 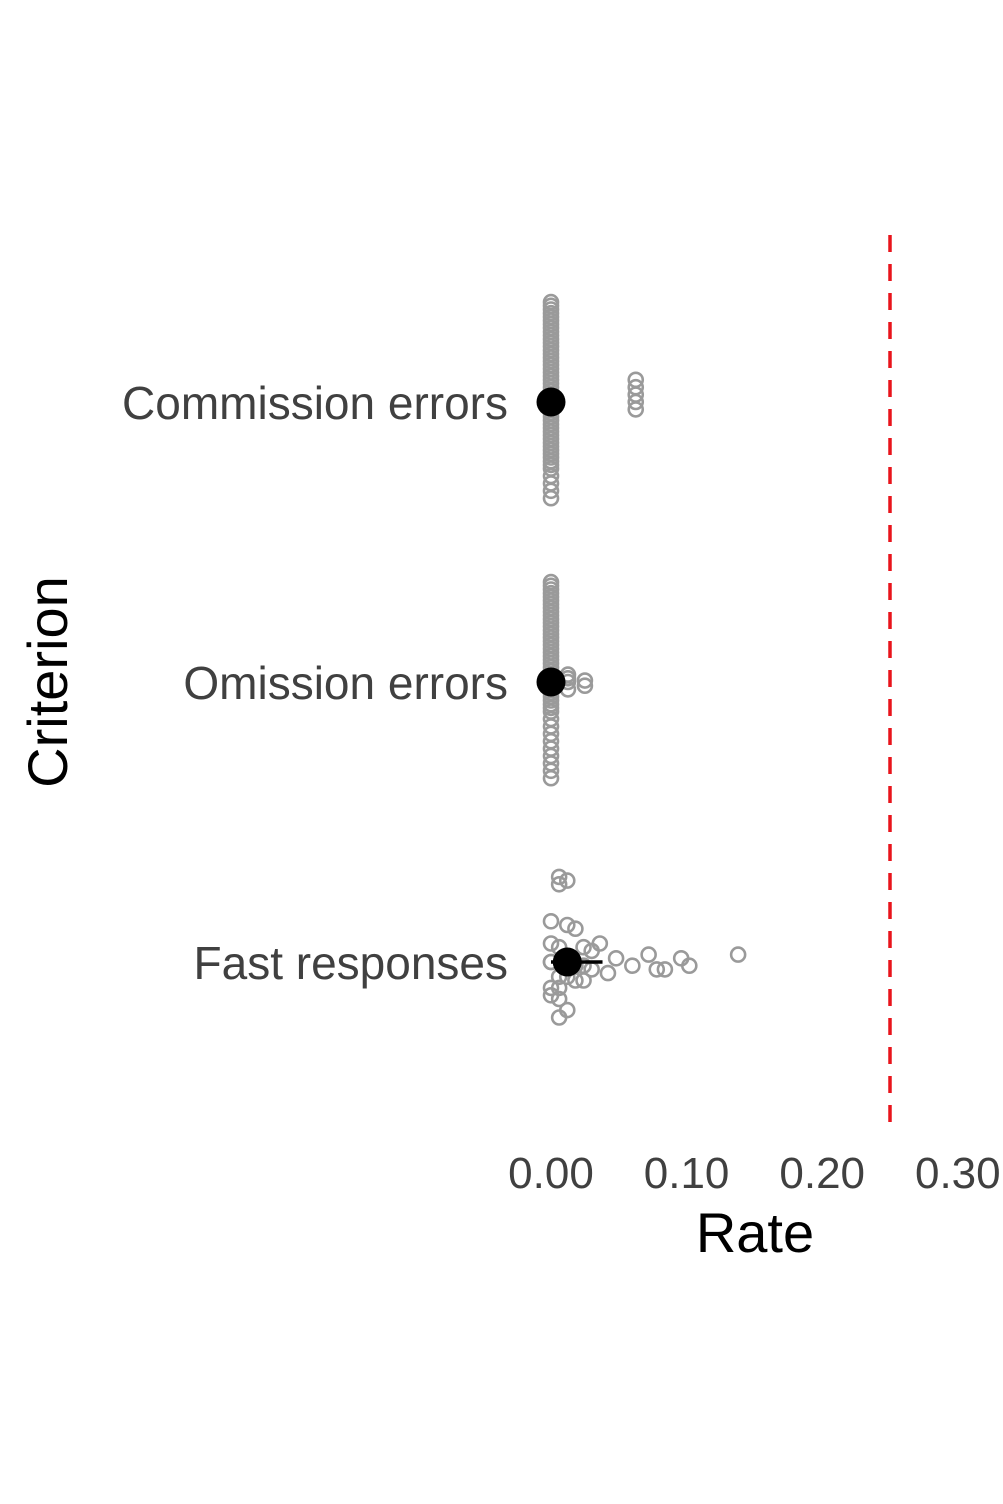 I want to click on category-label: Omission errors, so click(x=345, y=683).